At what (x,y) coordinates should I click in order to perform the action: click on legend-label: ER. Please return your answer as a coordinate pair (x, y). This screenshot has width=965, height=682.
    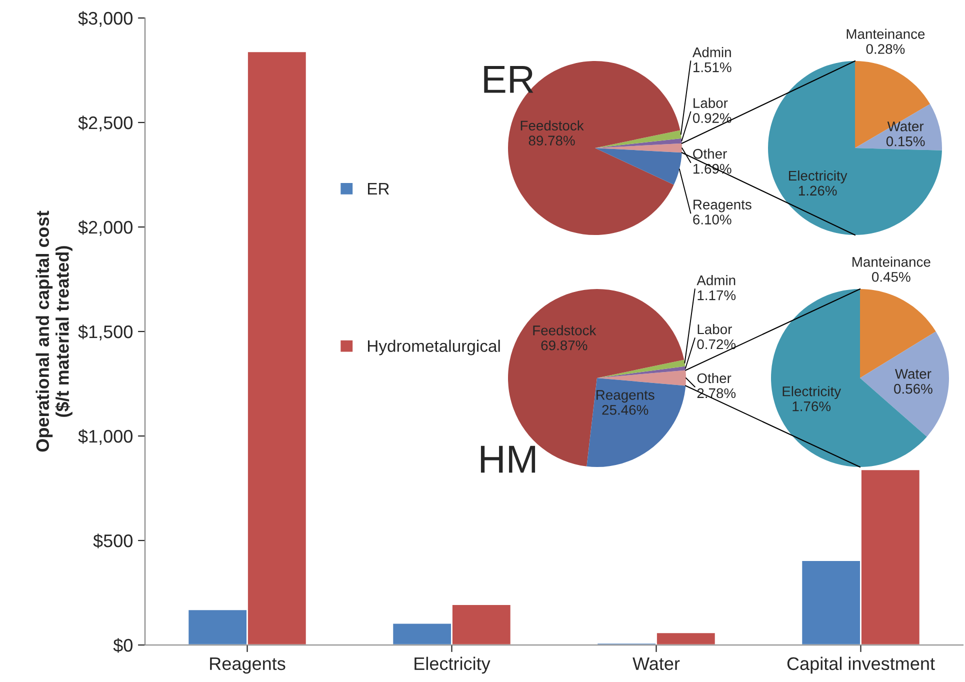
    Looking at the image, I should click on (379, 189).